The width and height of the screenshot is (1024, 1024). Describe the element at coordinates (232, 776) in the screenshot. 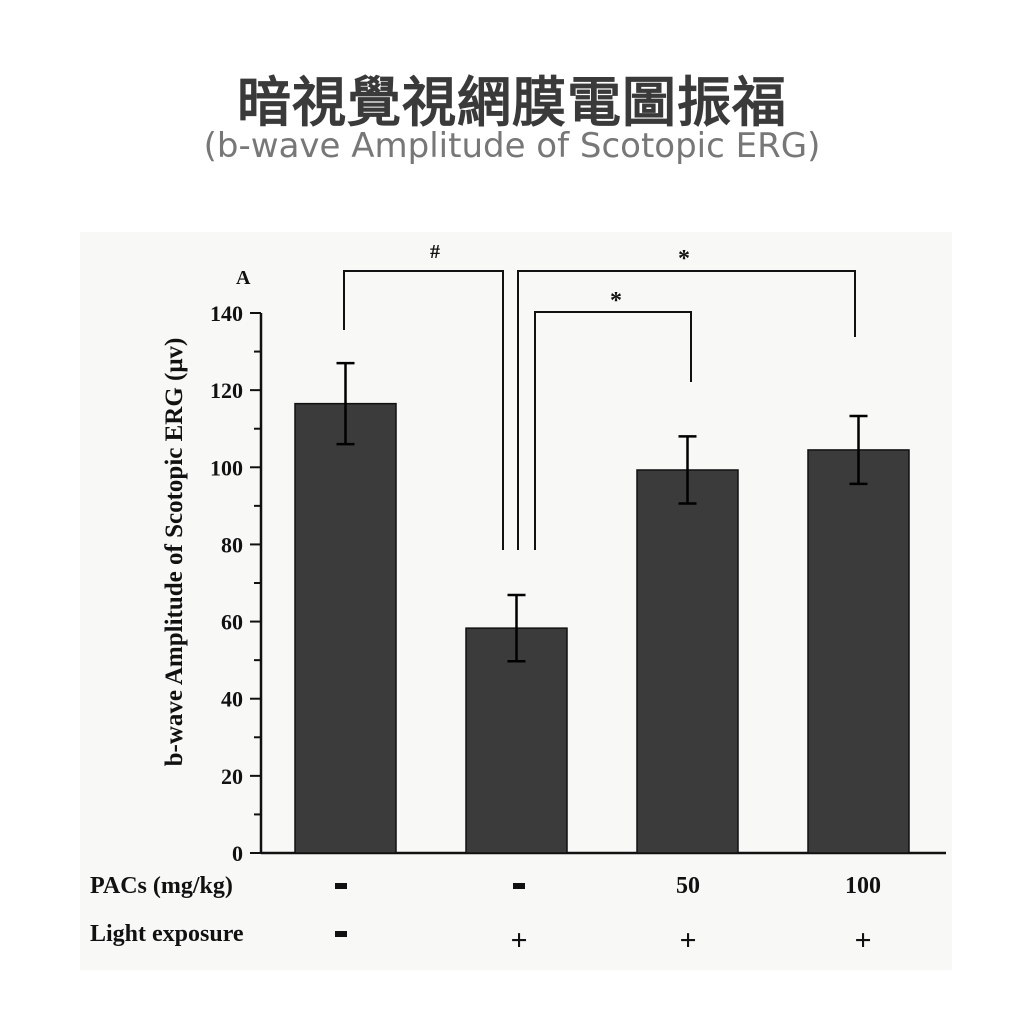

I see `y-tick-label: 20` at that location.